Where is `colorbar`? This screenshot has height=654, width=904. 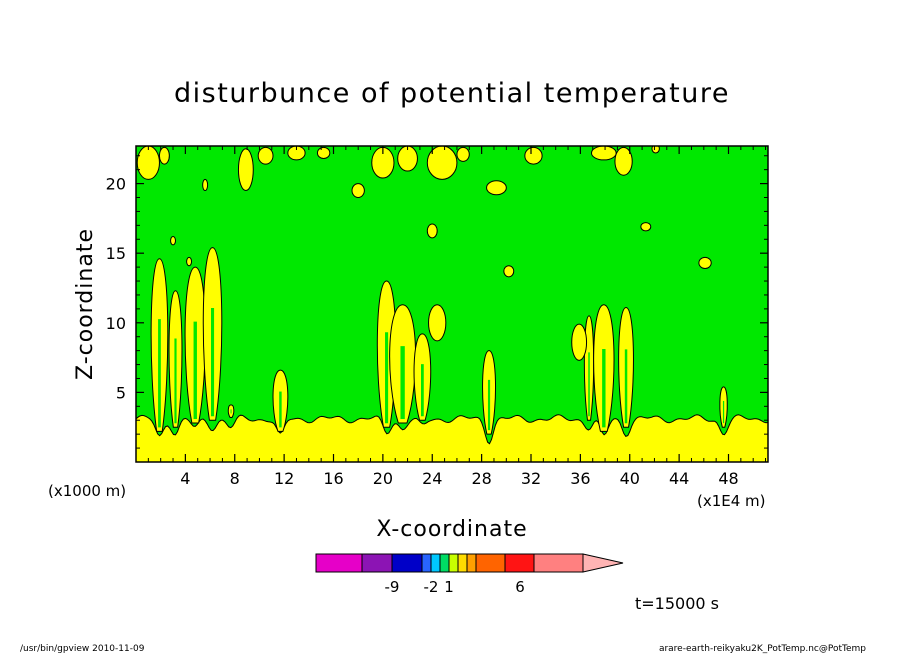 colorbar is located at coordinates (469, 563).